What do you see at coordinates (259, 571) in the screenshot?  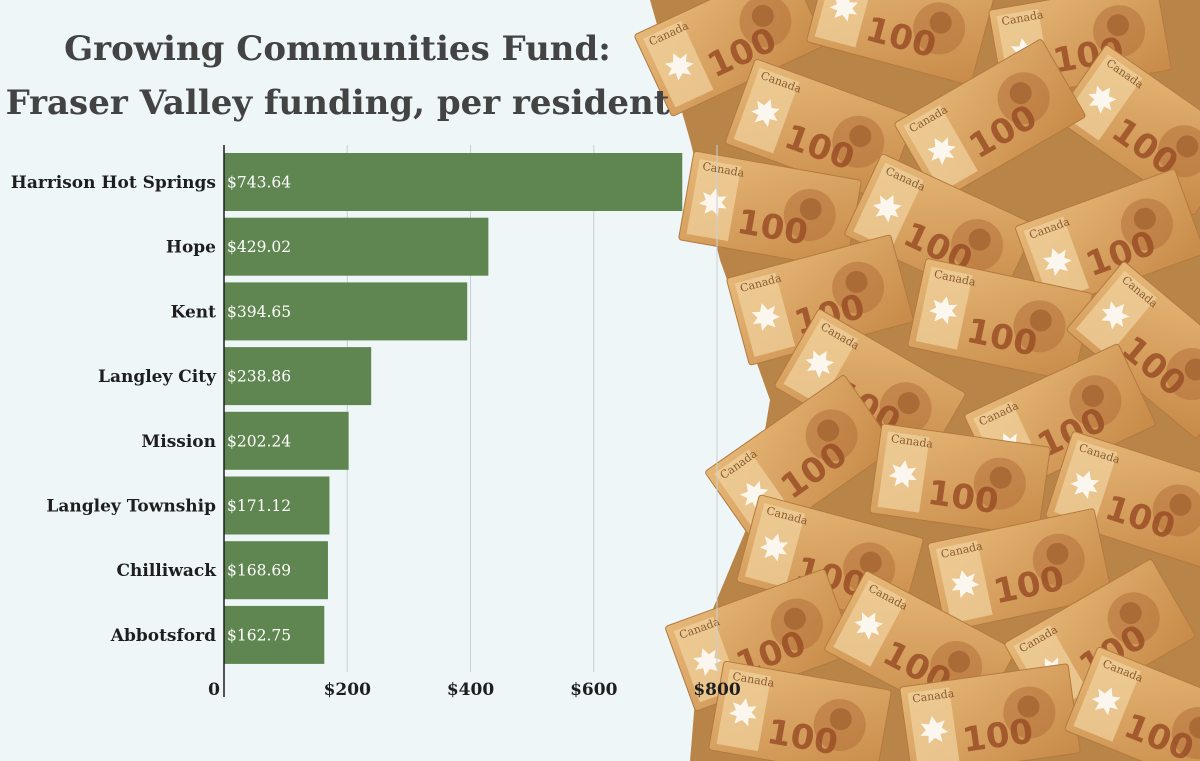 I see `value-label: $168.69` at bounding box center [259, 571].